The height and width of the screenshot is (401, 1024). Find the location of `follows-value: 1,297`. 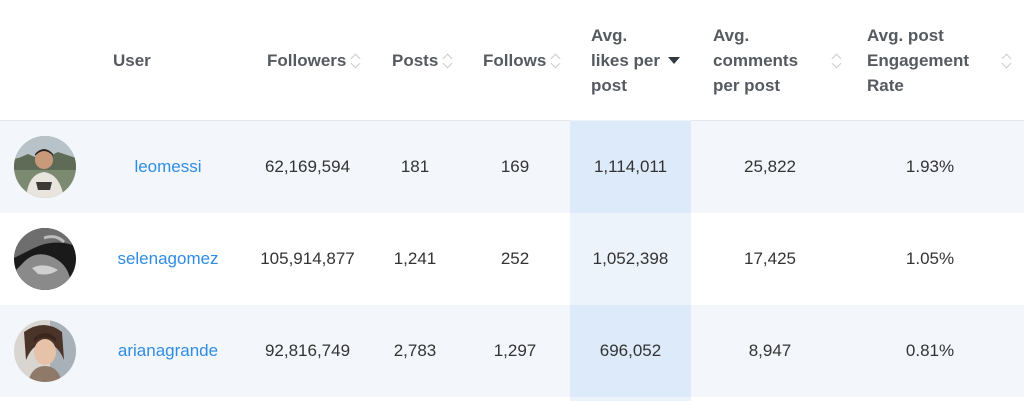

follows-value: 1,297 is located at coordinates (515, 350).